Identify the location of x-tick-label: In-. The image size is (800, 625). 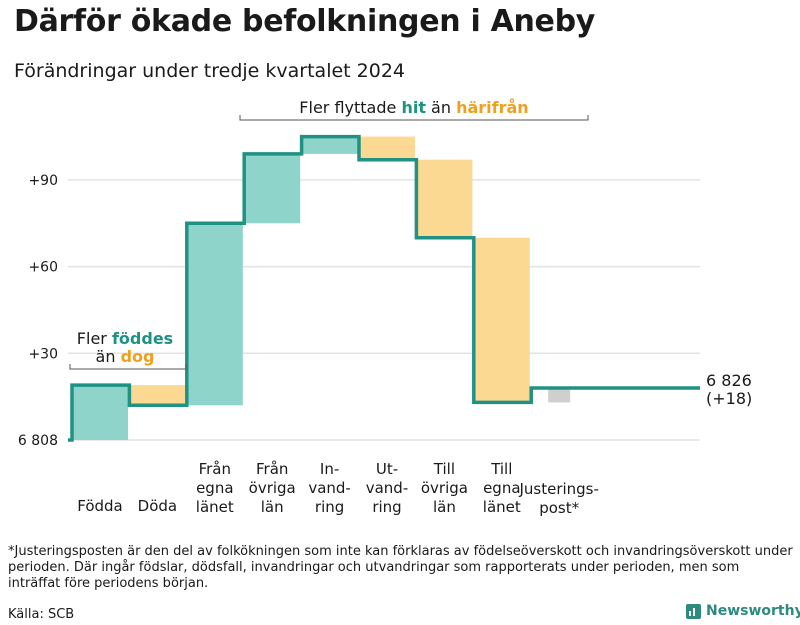
(329, 469).